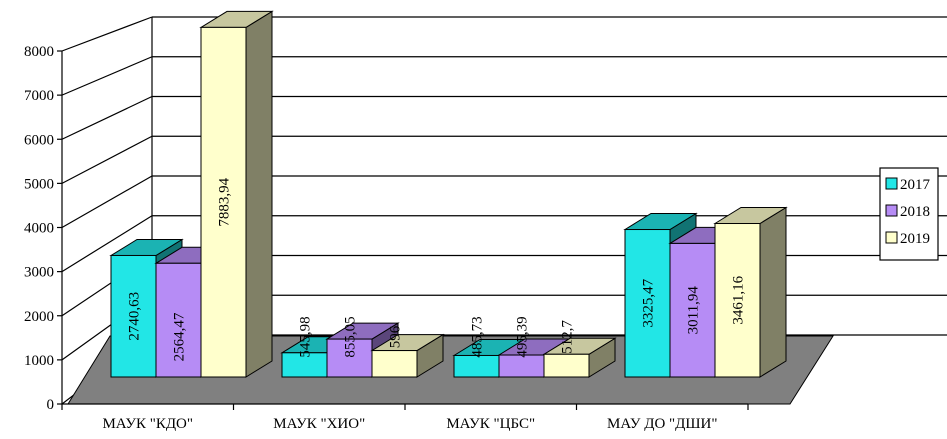  What do you see at coordinates (319, 424) in the screenshot?
I see `x-category-label: МАУК "ХИО"` at bounding box center [319, 424].